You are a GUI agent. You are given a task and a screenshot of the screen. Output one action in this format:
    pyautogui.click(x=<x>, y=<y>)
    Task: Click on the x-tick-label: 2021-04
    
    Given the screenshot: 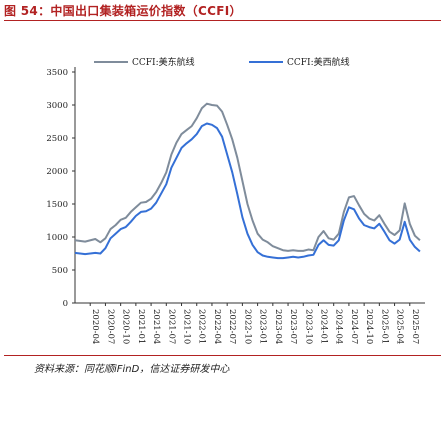 What is the action you would take?
    pyautogui.click(x=156, y=326)
    